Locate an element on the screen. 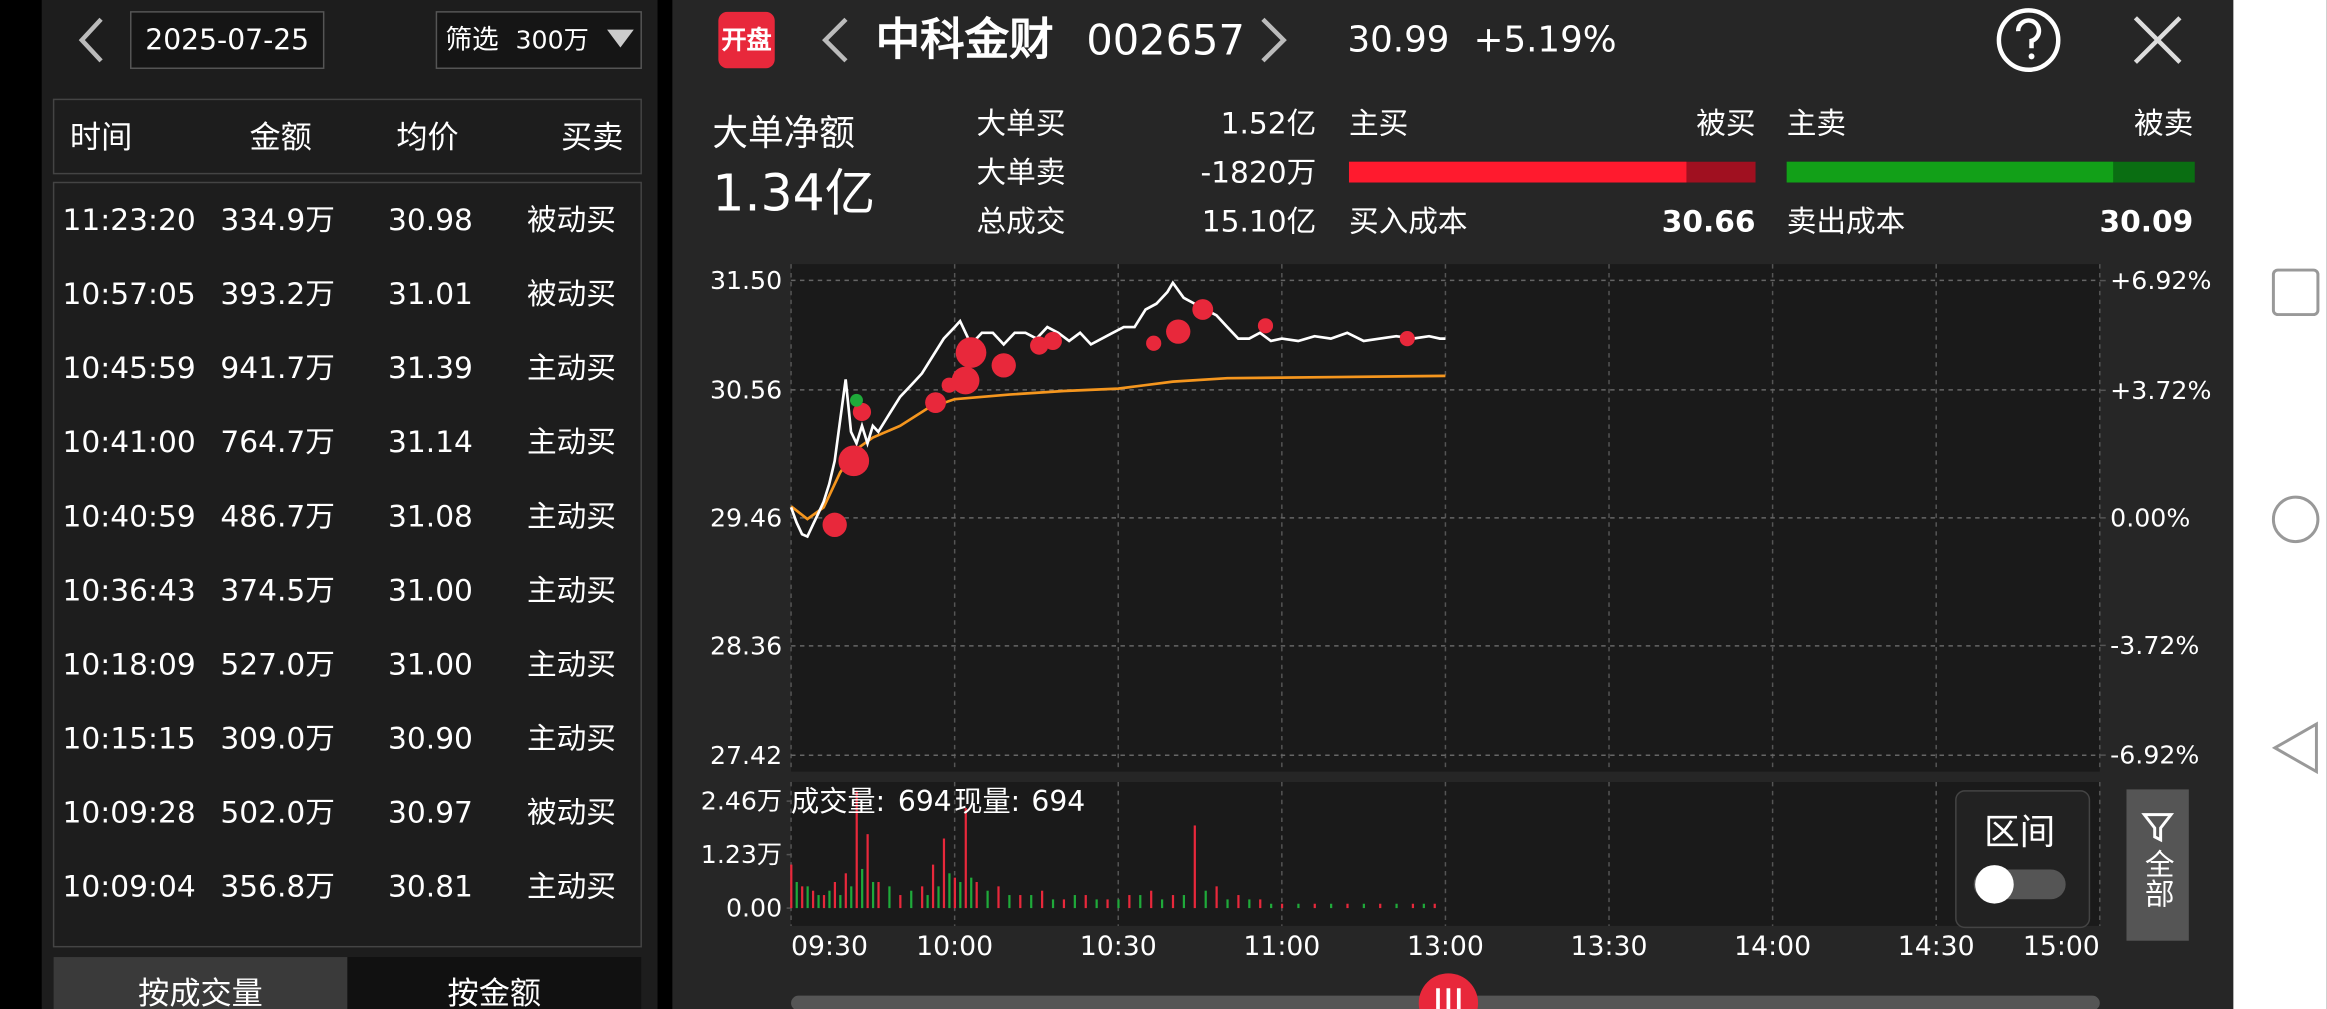  date-box is located at coordinates (227, 40).